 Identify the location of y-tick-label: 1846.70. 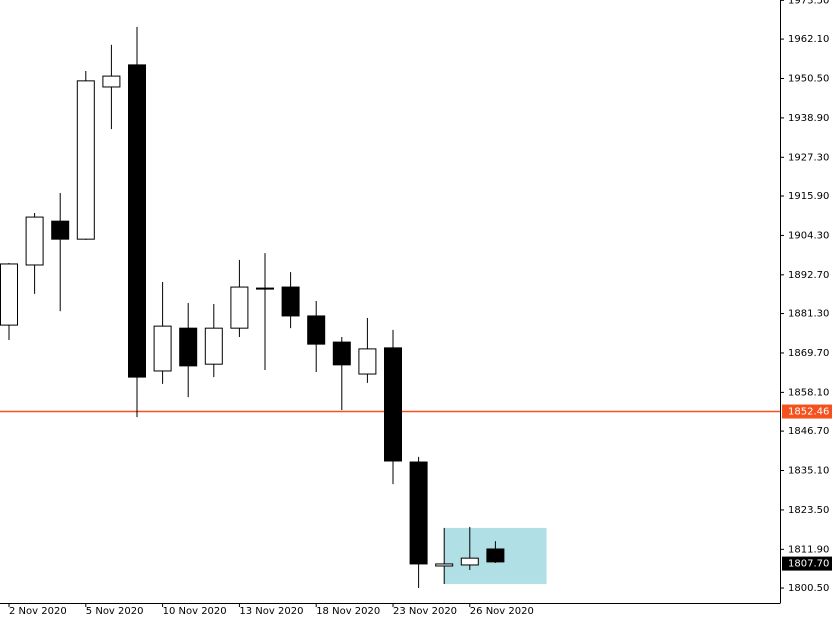
(808, 431).